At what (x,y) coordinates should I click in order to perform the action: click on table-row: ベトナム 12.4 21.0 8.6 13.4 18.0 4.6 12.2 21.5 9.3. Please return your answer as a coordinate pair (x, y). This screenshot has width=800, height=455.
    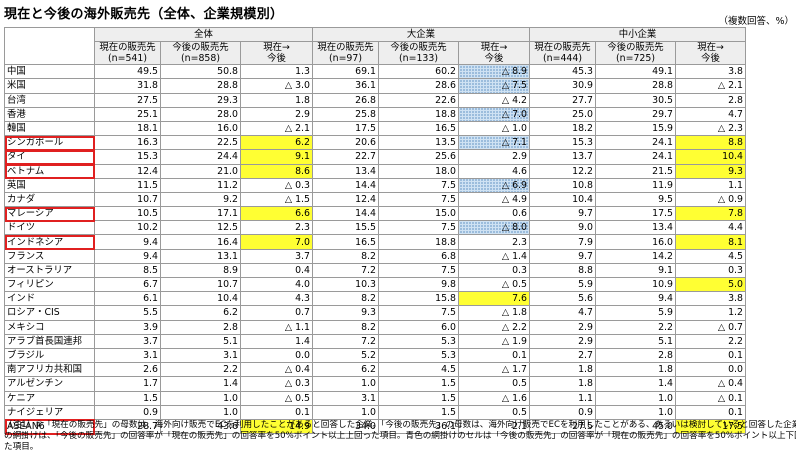
    Looking at the image, I should click on (375, 171).